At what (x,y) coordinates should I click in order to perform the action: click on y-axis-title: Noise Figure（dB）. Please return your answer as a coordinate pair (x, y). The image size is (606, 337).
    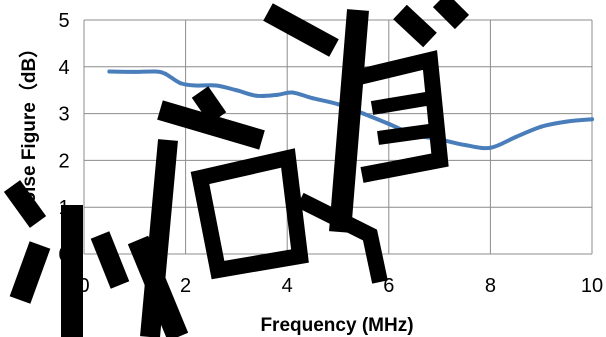
    Looking at the image, I should click on (28, 128).